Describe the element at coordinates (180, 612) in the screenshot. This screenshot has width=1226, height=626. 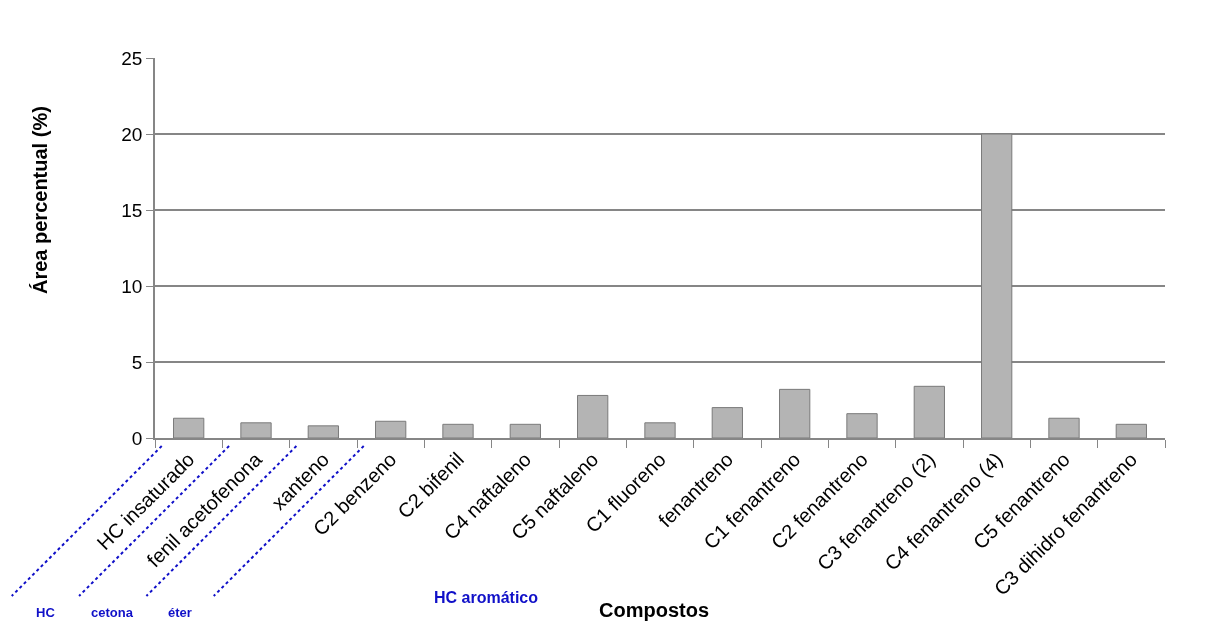
I see `text: éter` at that location.